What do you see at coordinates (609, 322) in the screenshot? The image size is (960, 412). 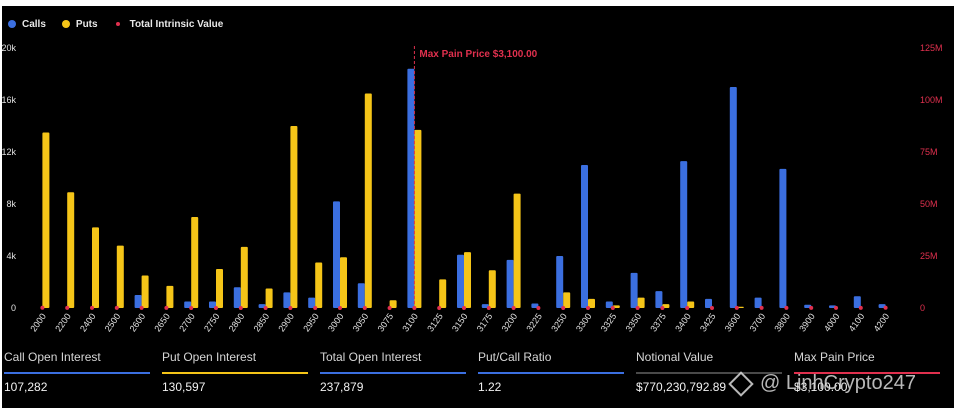 I see `x-tick-label: 3325` at bounding box center [609, 322].